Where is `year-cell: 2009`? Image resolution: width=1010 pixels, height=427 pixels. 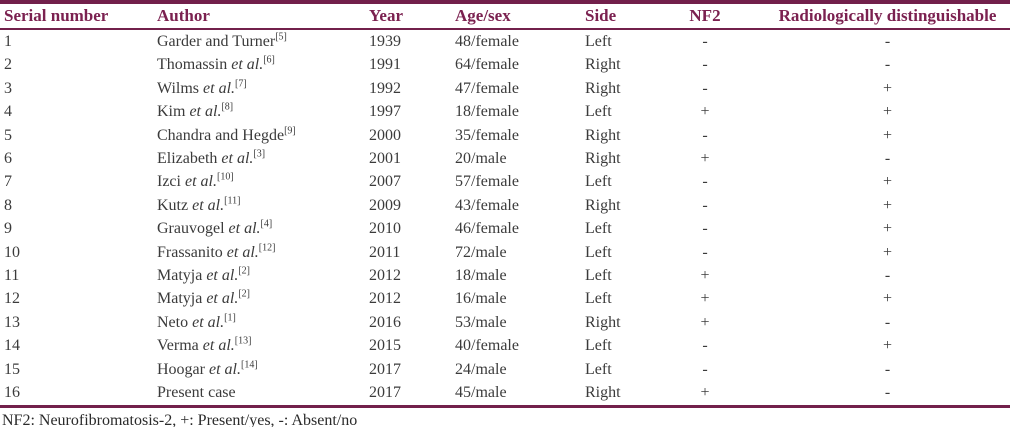 year-cell: 2009 is located at coordinates (385, 205).